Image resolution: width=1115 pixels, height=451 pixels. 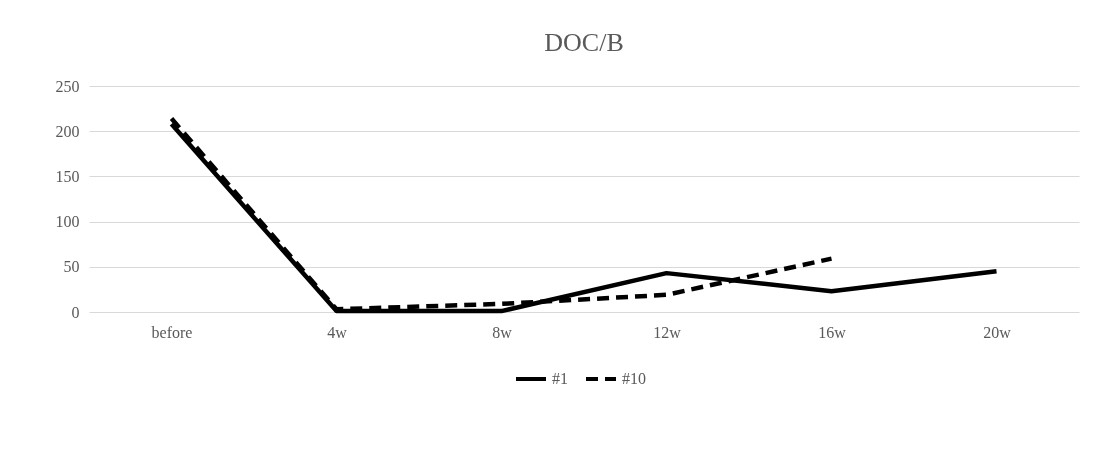 What do you see at coordinates (832, 332) in the screenshot?
I see `x-tick-label: 16w` at bounding box center [832, 332].